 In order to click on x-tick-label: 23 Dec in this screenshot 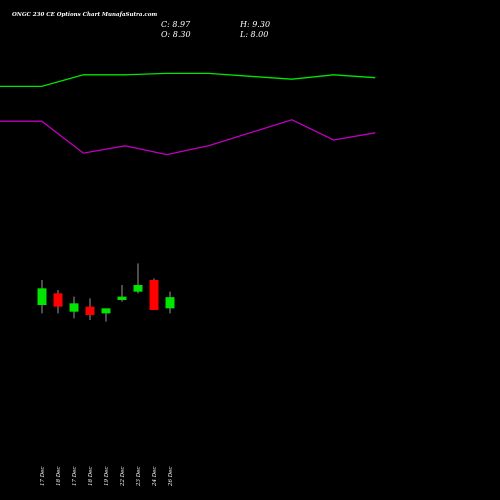, I will do `click(139, 477)`.